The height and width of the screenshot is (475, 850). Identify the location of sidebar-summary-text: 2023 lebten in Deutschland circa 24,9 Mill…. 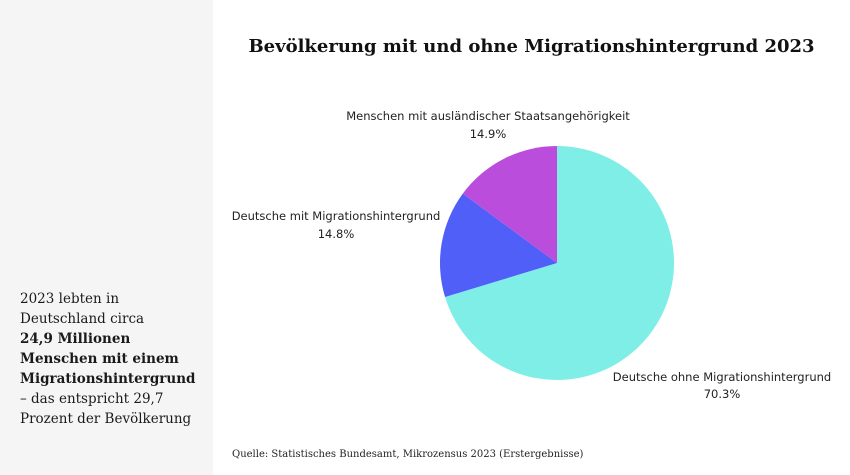
(113, 359).